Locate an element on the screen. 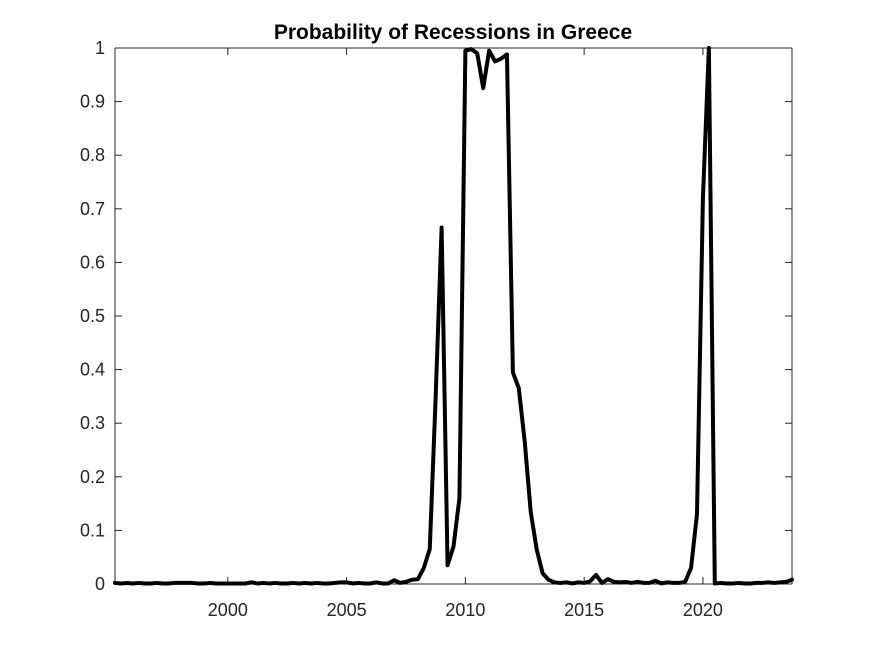  y-tick-label: 0.7 is located at coordinates (92, 209).